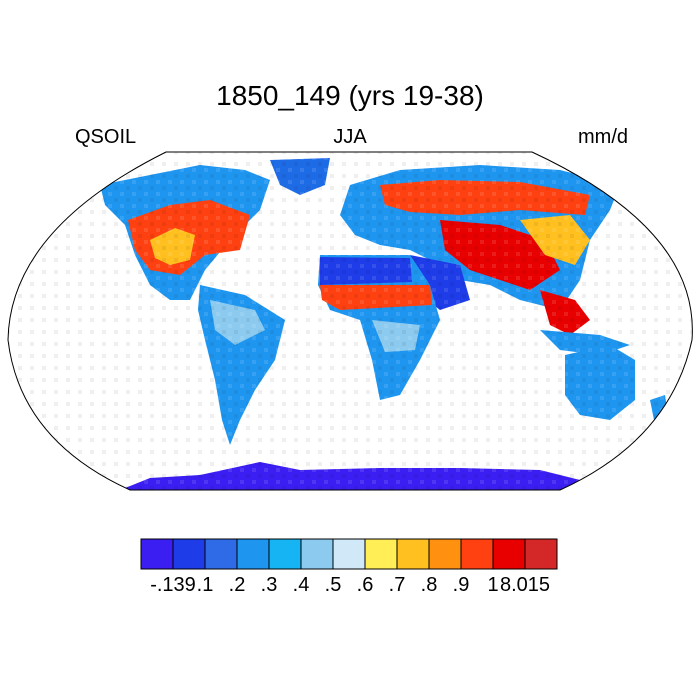 This screenshot has height=700, width=700. Describe the element at coordinates (237, 585) in the screenshot. I see `colorbar-tick-label: .2` at that location.